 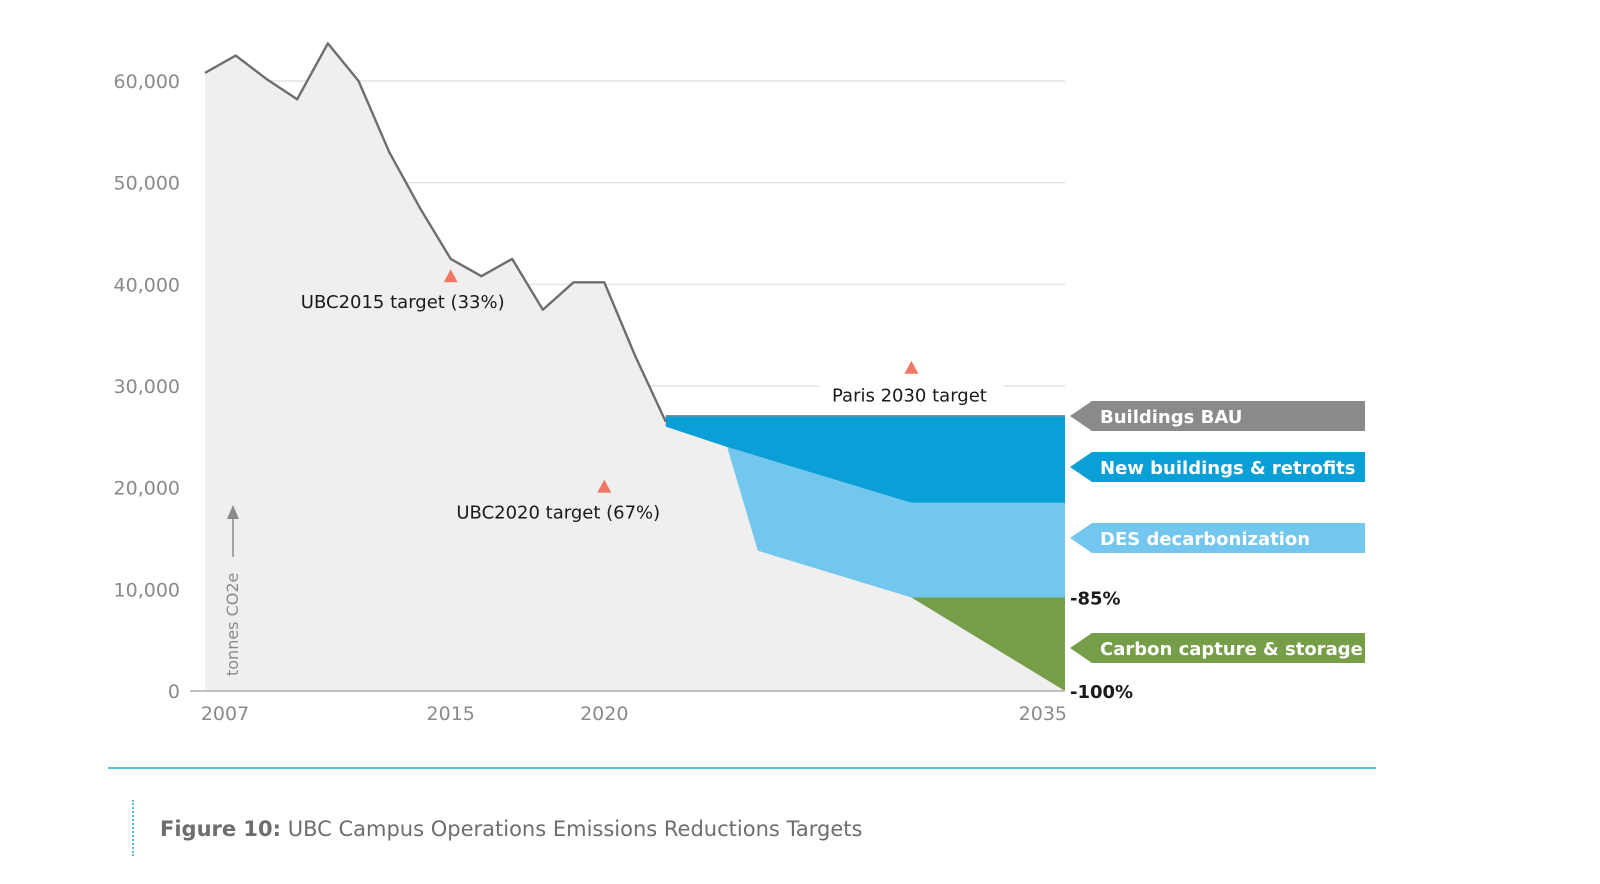 I want to click on band-new-buildings-retrofits, so click(x=865, y=459).